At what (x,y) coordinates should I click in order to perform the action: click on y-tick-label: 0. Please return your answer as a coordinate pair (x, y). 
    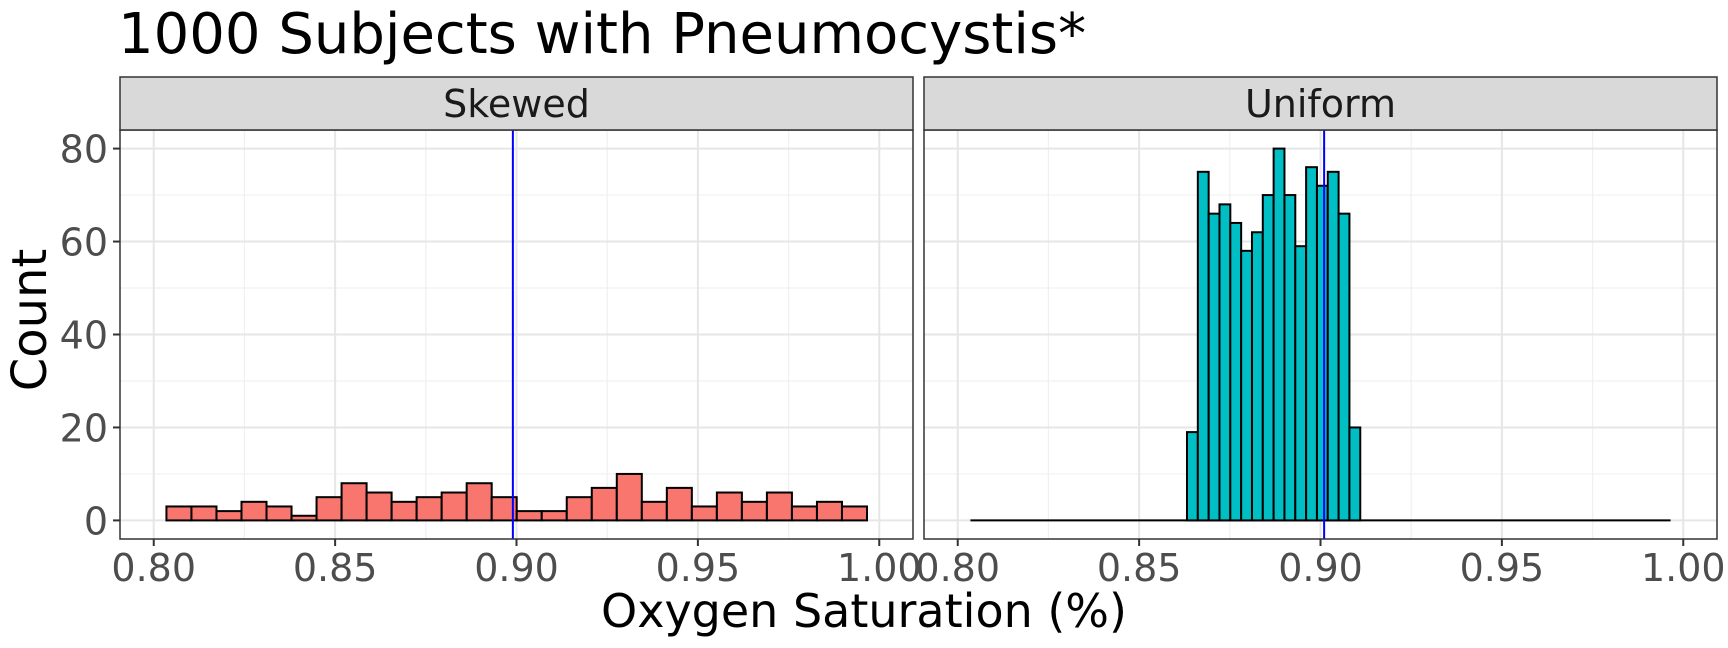
    Looking at the image, I should click on (96, 521).